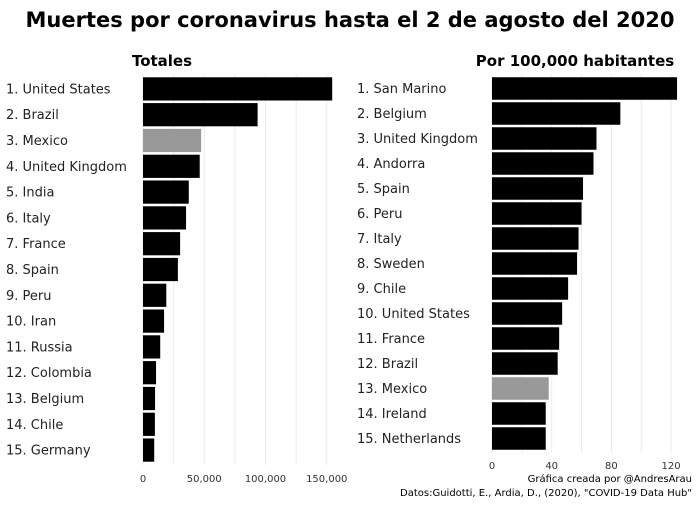  I want to click on category-label-totales: 13. Belgium, so click(45, 399).